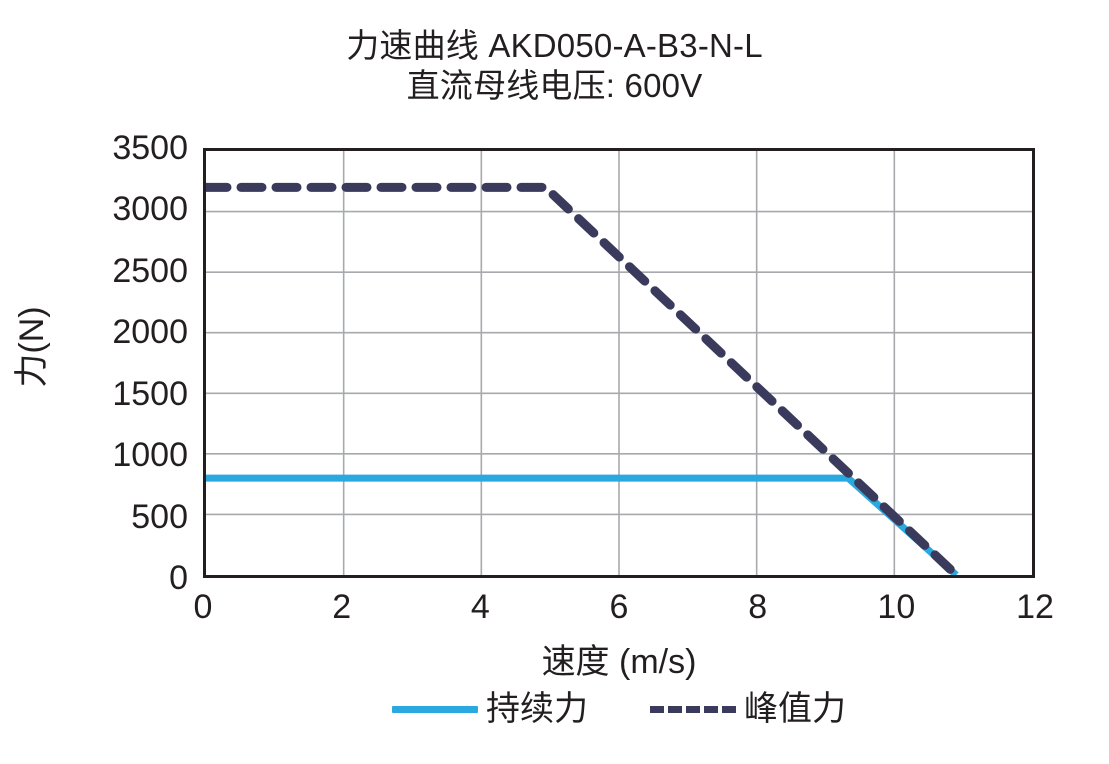 The width and height of the screenshot is (1109, 764). I want to click on x-axis-tick-labels: 0 2 4 6 8 10 12, so click(624, 609).